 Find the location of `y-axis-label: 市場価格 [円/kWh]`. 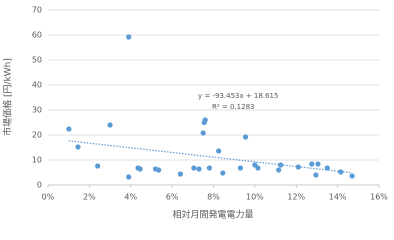

y-axis-label: 市場価格 [円/kWh] is located at coordinates (8, 97).